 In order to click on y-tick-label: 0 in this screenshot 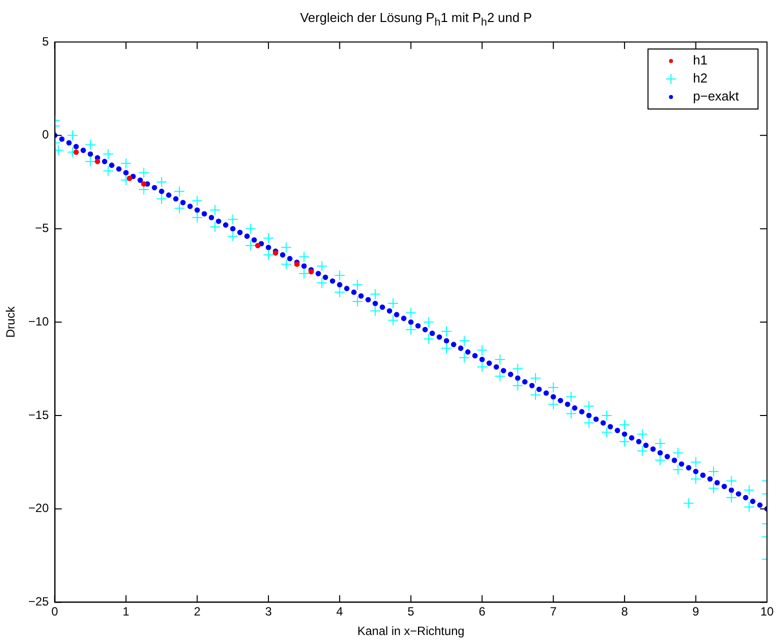, I will do `click(46, 135)`.